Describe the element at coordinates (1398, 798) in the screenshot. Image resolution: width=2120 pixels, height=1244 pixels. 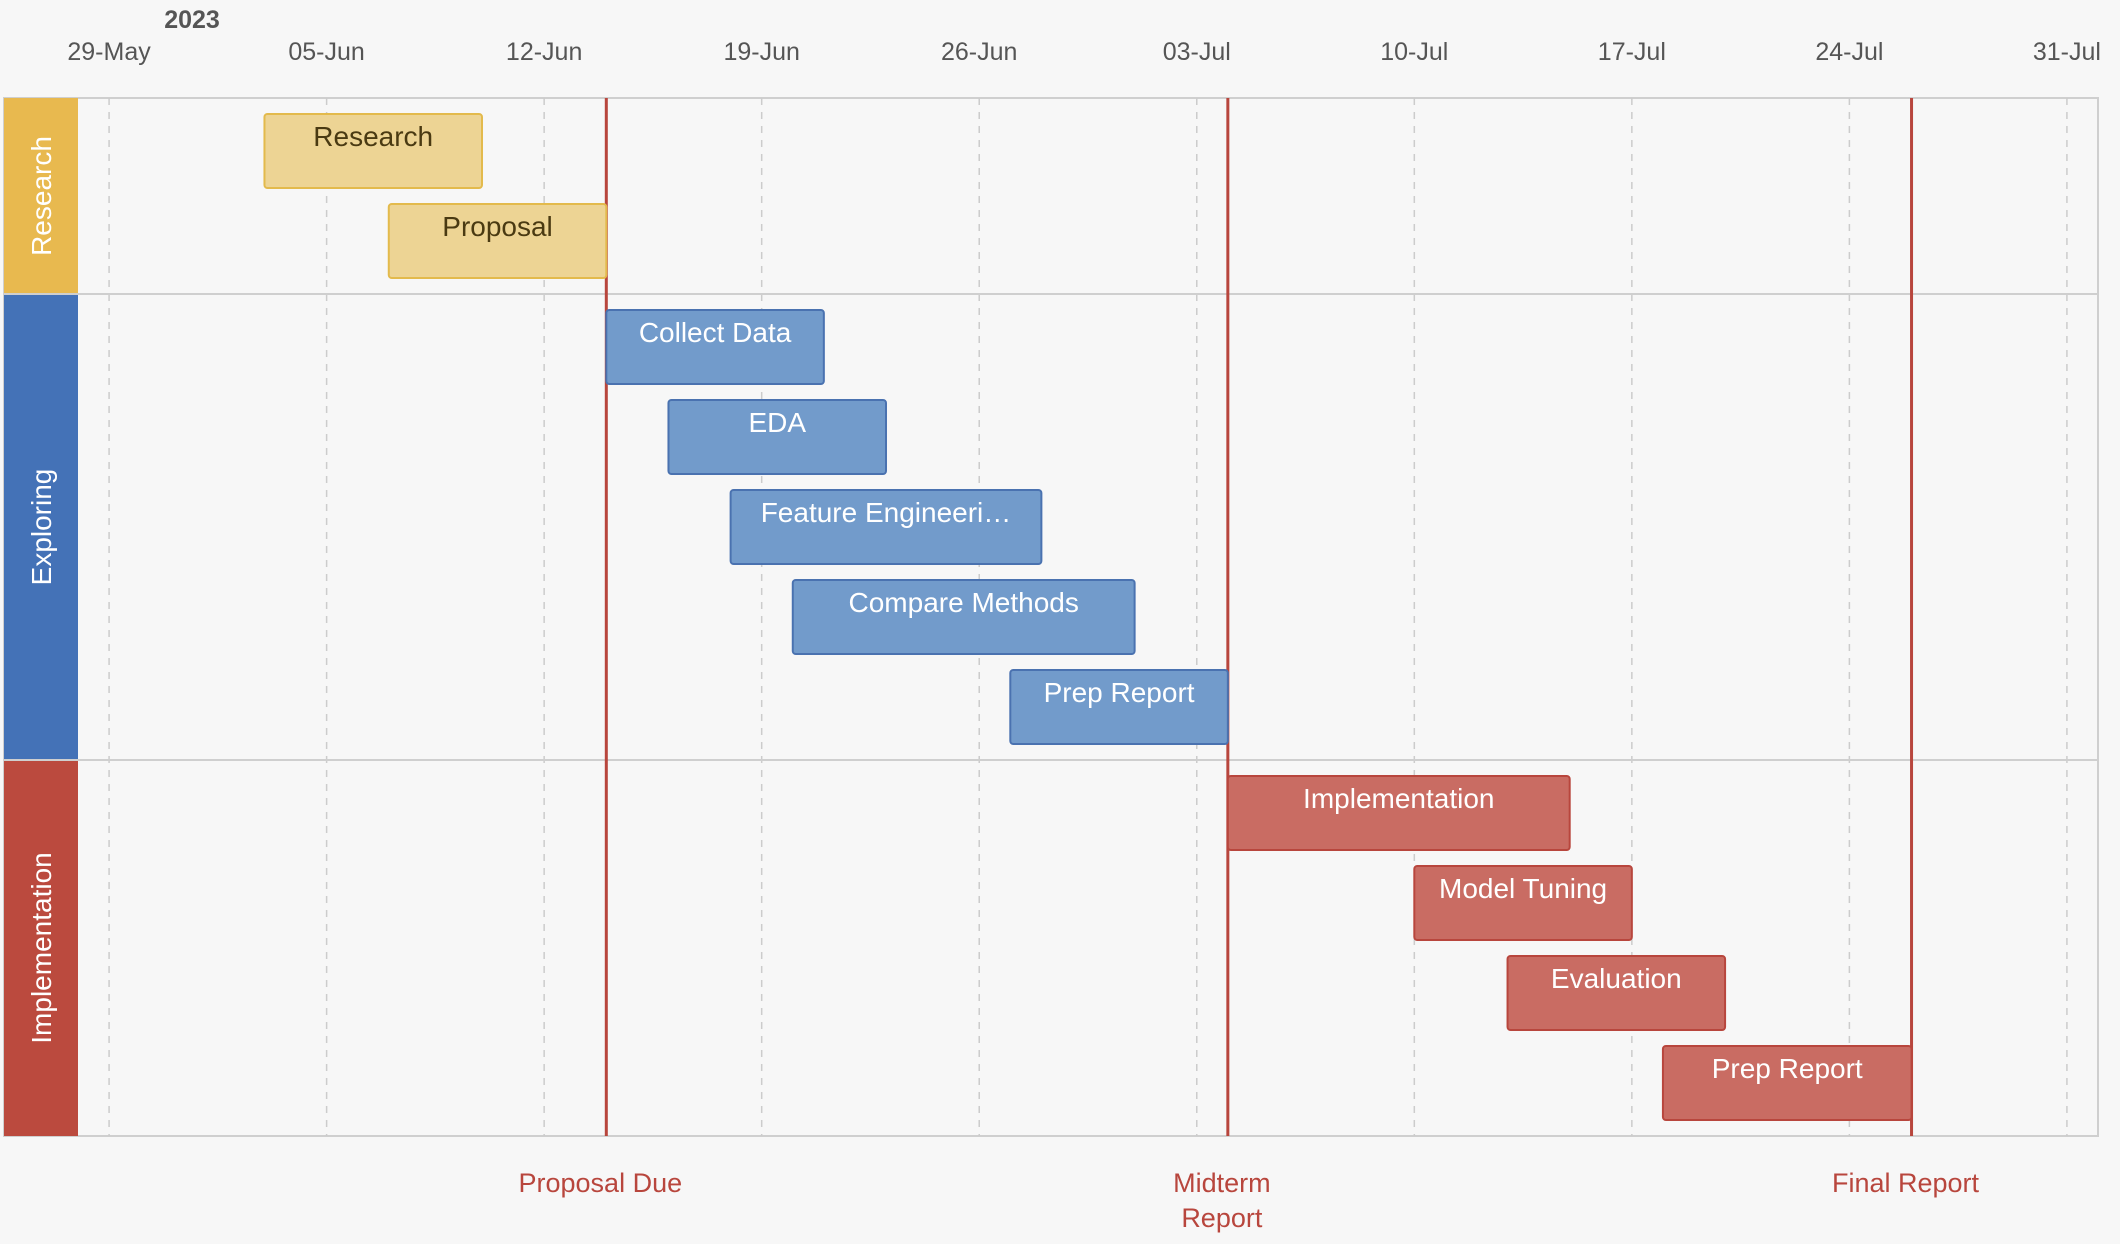
I see `task-label: Implementation` at that location.